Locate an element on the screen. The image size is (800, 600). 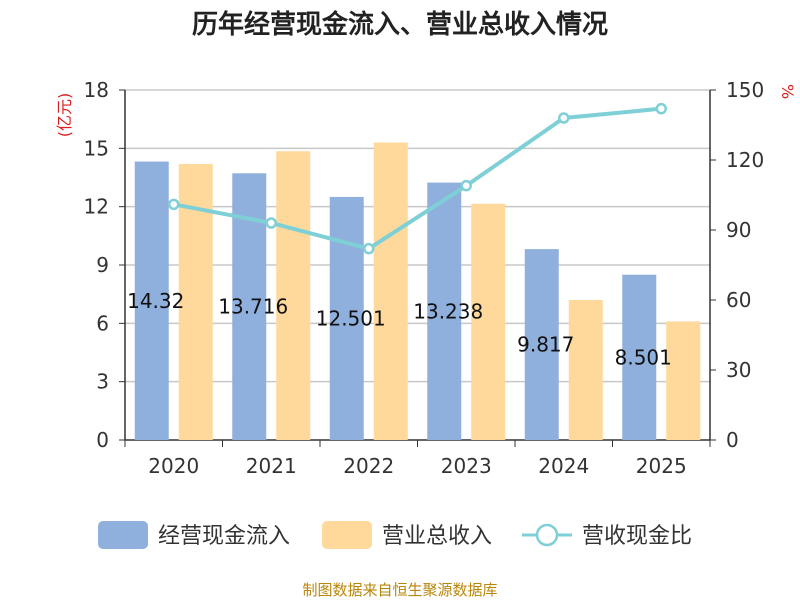
line-ratio is located at coordinates (417, 178).